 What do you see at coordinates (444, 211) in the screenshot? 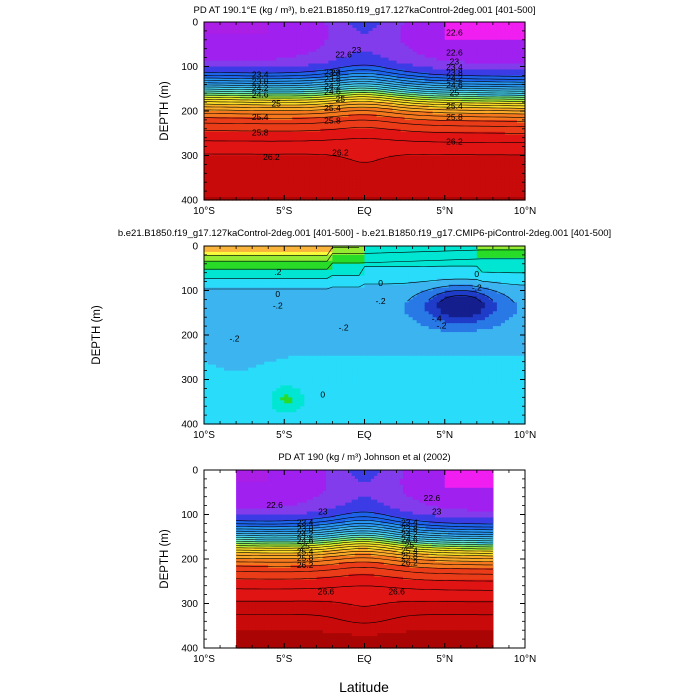
I see `x-tick-label: 5°N` at bounding box center [444, 211].